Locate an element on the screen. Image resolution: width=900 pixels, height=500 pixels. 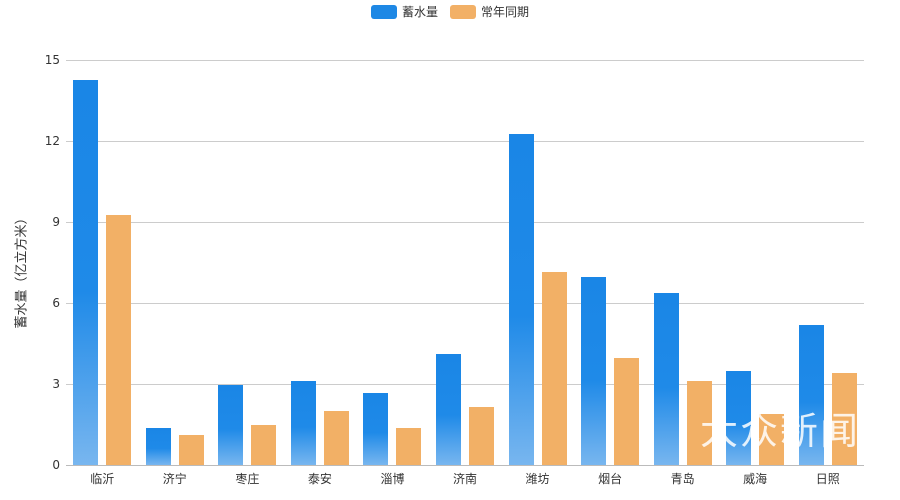
y-tick-label: 12 is located at coordinates (52, 141).